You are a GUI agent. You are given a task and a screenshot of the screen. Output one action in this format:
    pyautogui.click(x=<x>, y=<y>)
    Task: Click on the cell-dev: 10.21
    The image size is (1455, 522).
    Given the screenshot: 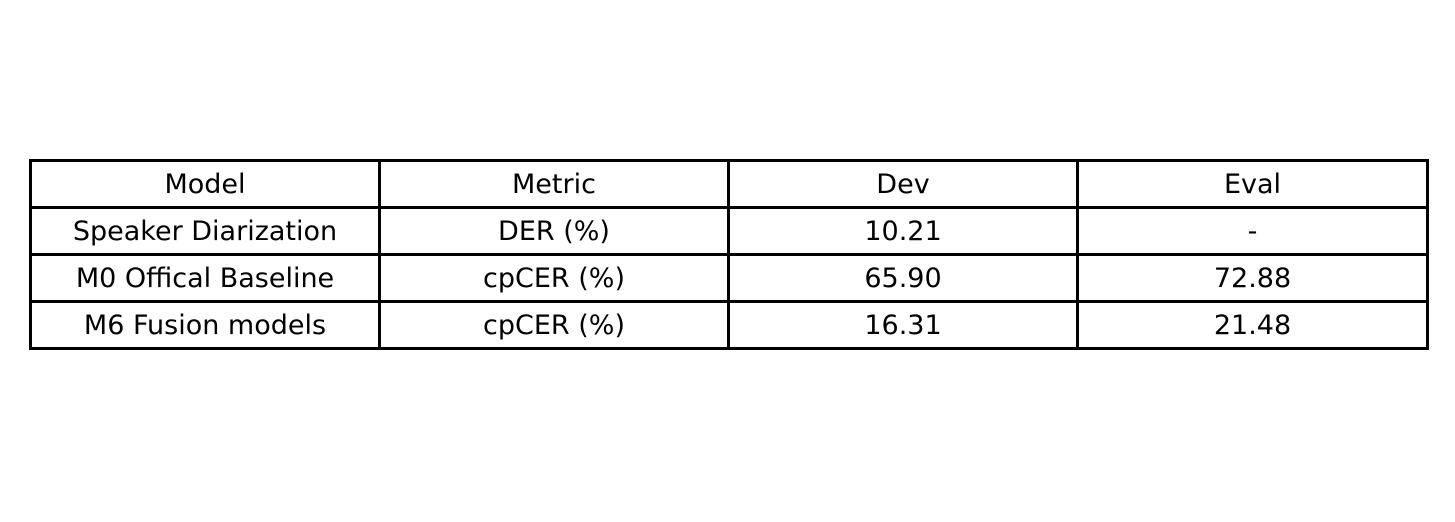 What is the action you would take?
    pyautogui.click(x=903, y=231)
    